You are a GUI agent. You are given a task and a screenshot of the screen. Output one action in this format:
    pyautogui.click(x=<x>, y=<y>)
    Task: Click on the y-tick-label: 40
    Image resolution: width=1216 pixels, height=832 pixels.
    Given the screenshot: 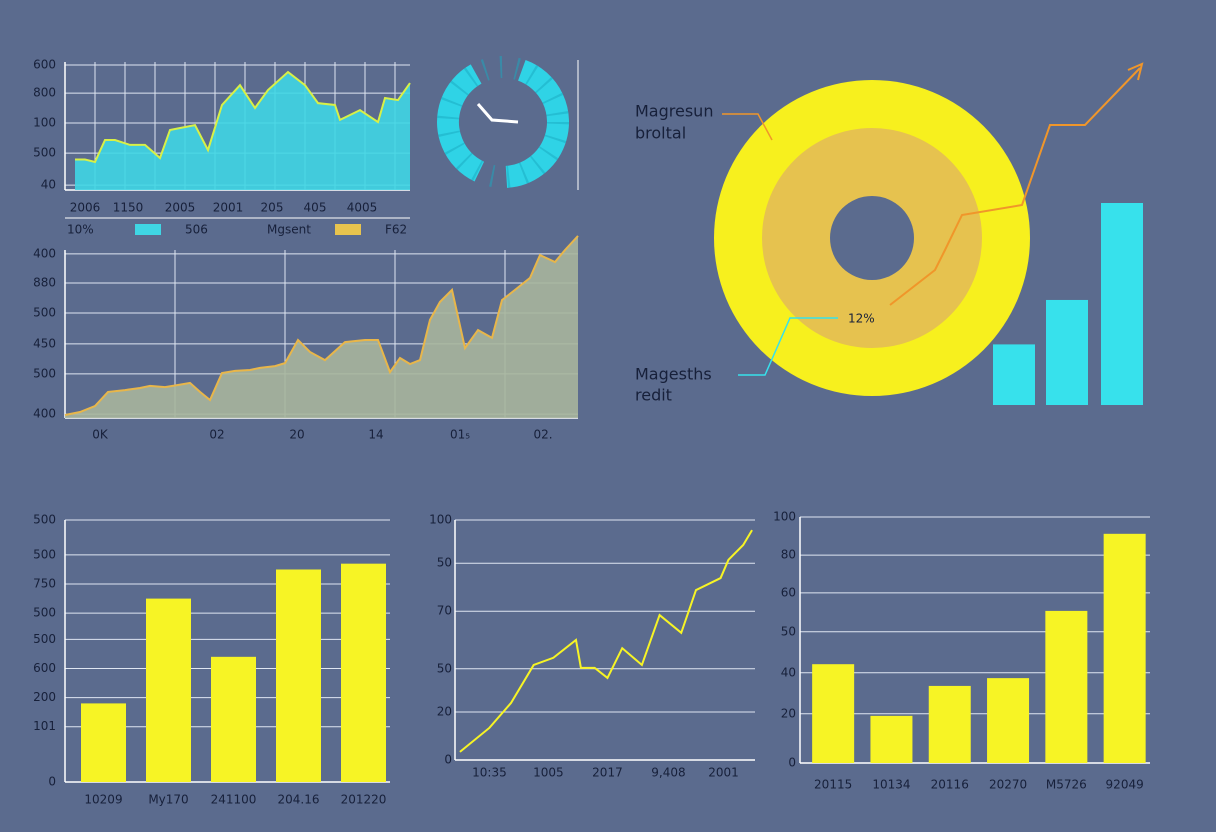 What is the action you would take?
    pyautogui.click(x=48, y=185)
    